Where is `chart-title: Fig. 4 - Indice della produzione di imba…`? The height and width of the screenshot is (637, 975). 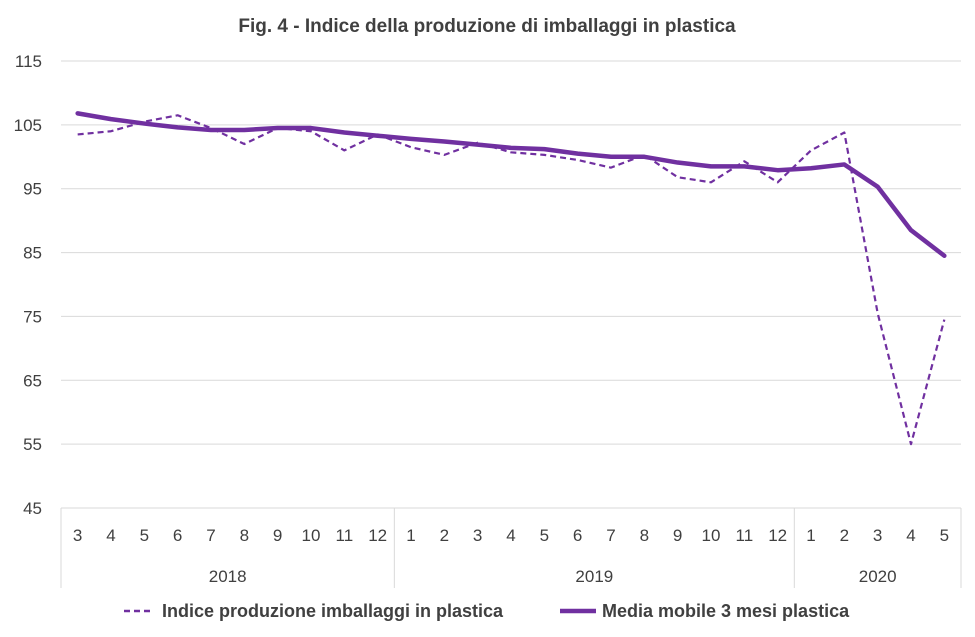
chart-title: Fig. 4 - Indice della produzione di imba… is located at coordinates (487, 26).